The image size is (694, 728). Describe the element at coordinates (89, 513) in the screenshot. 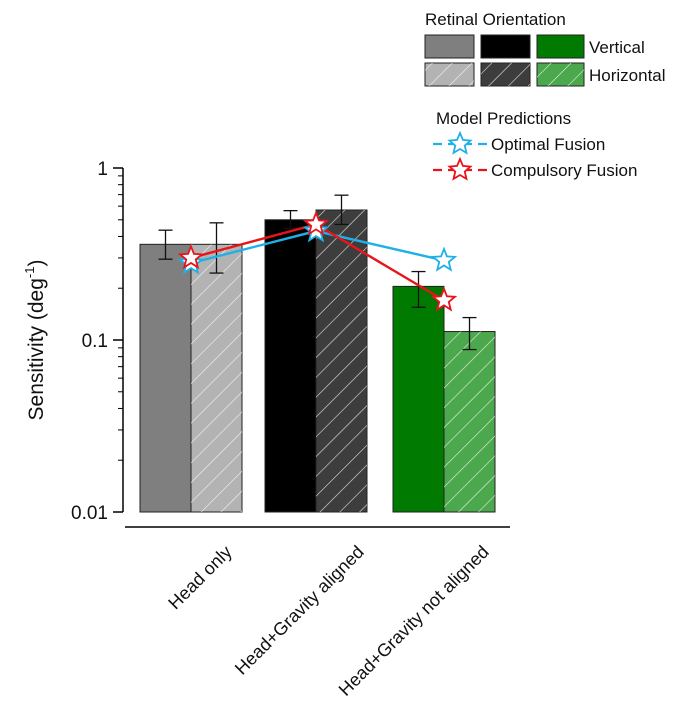

I see `y-tick-label-2: 0.01` at that location.